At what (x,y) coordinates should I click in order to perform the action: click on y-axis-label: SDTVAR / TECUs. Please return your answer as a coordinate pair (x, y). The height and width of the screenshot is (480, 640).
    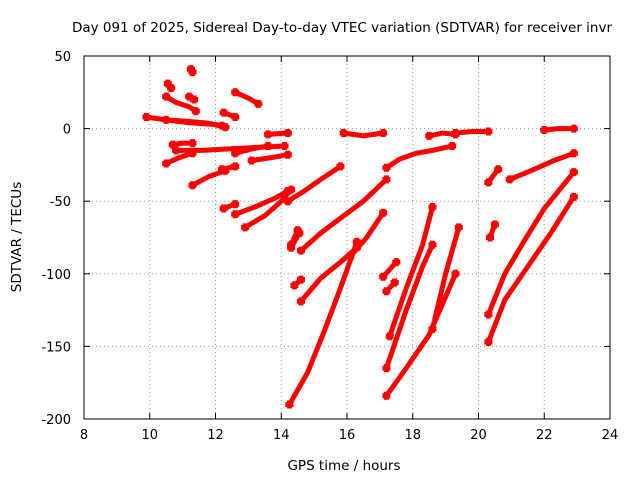
    Looking at the image, I should click on (17, 237).